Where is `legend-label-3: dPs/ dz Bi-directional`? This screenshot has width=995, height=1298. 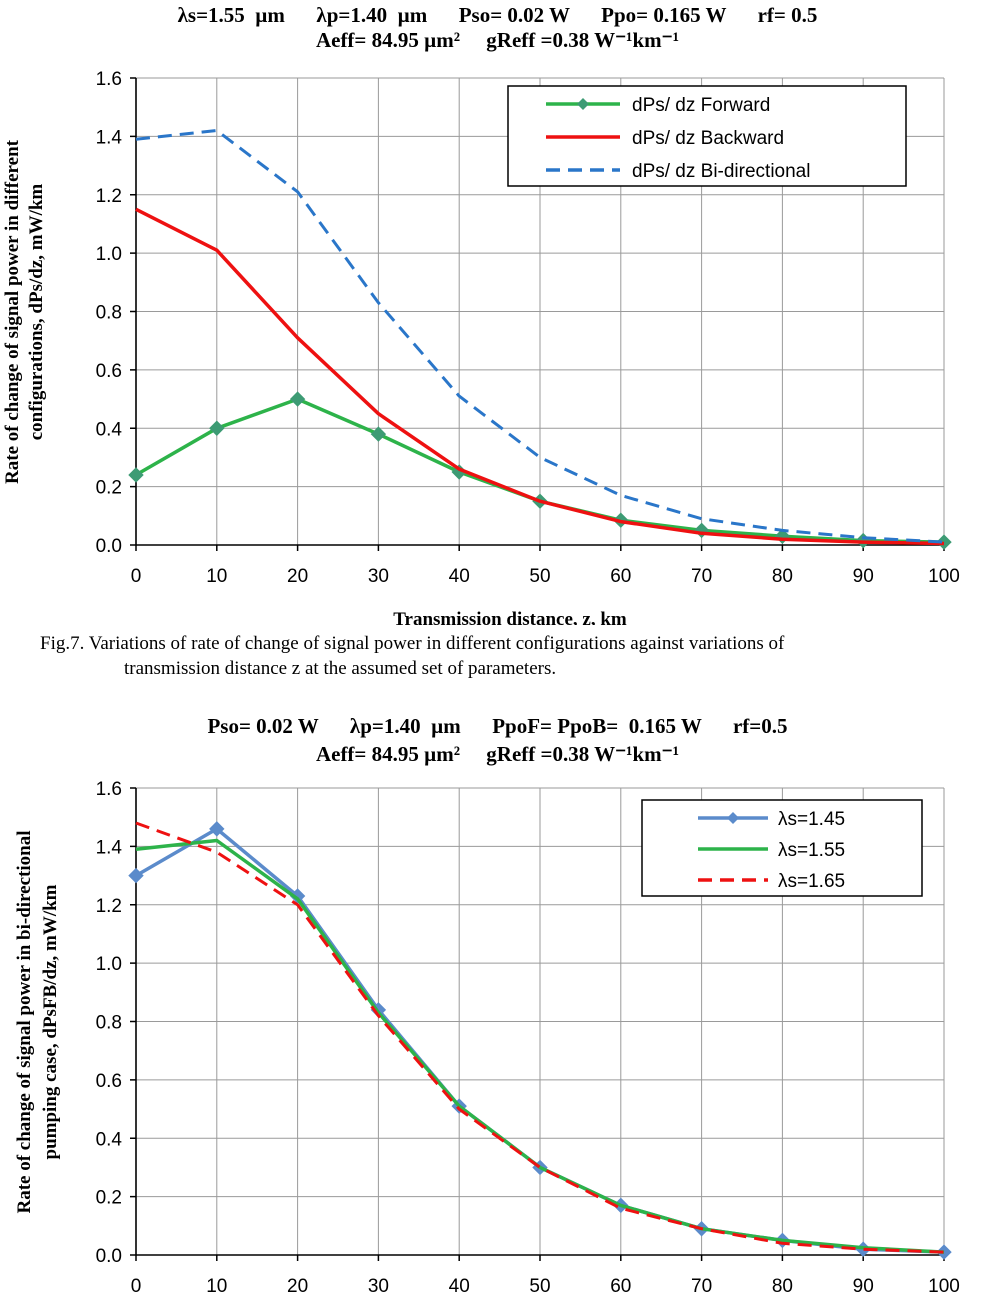
legend-label-3: dPs/ dz Bi-directional is located at coordinates (721, 171).